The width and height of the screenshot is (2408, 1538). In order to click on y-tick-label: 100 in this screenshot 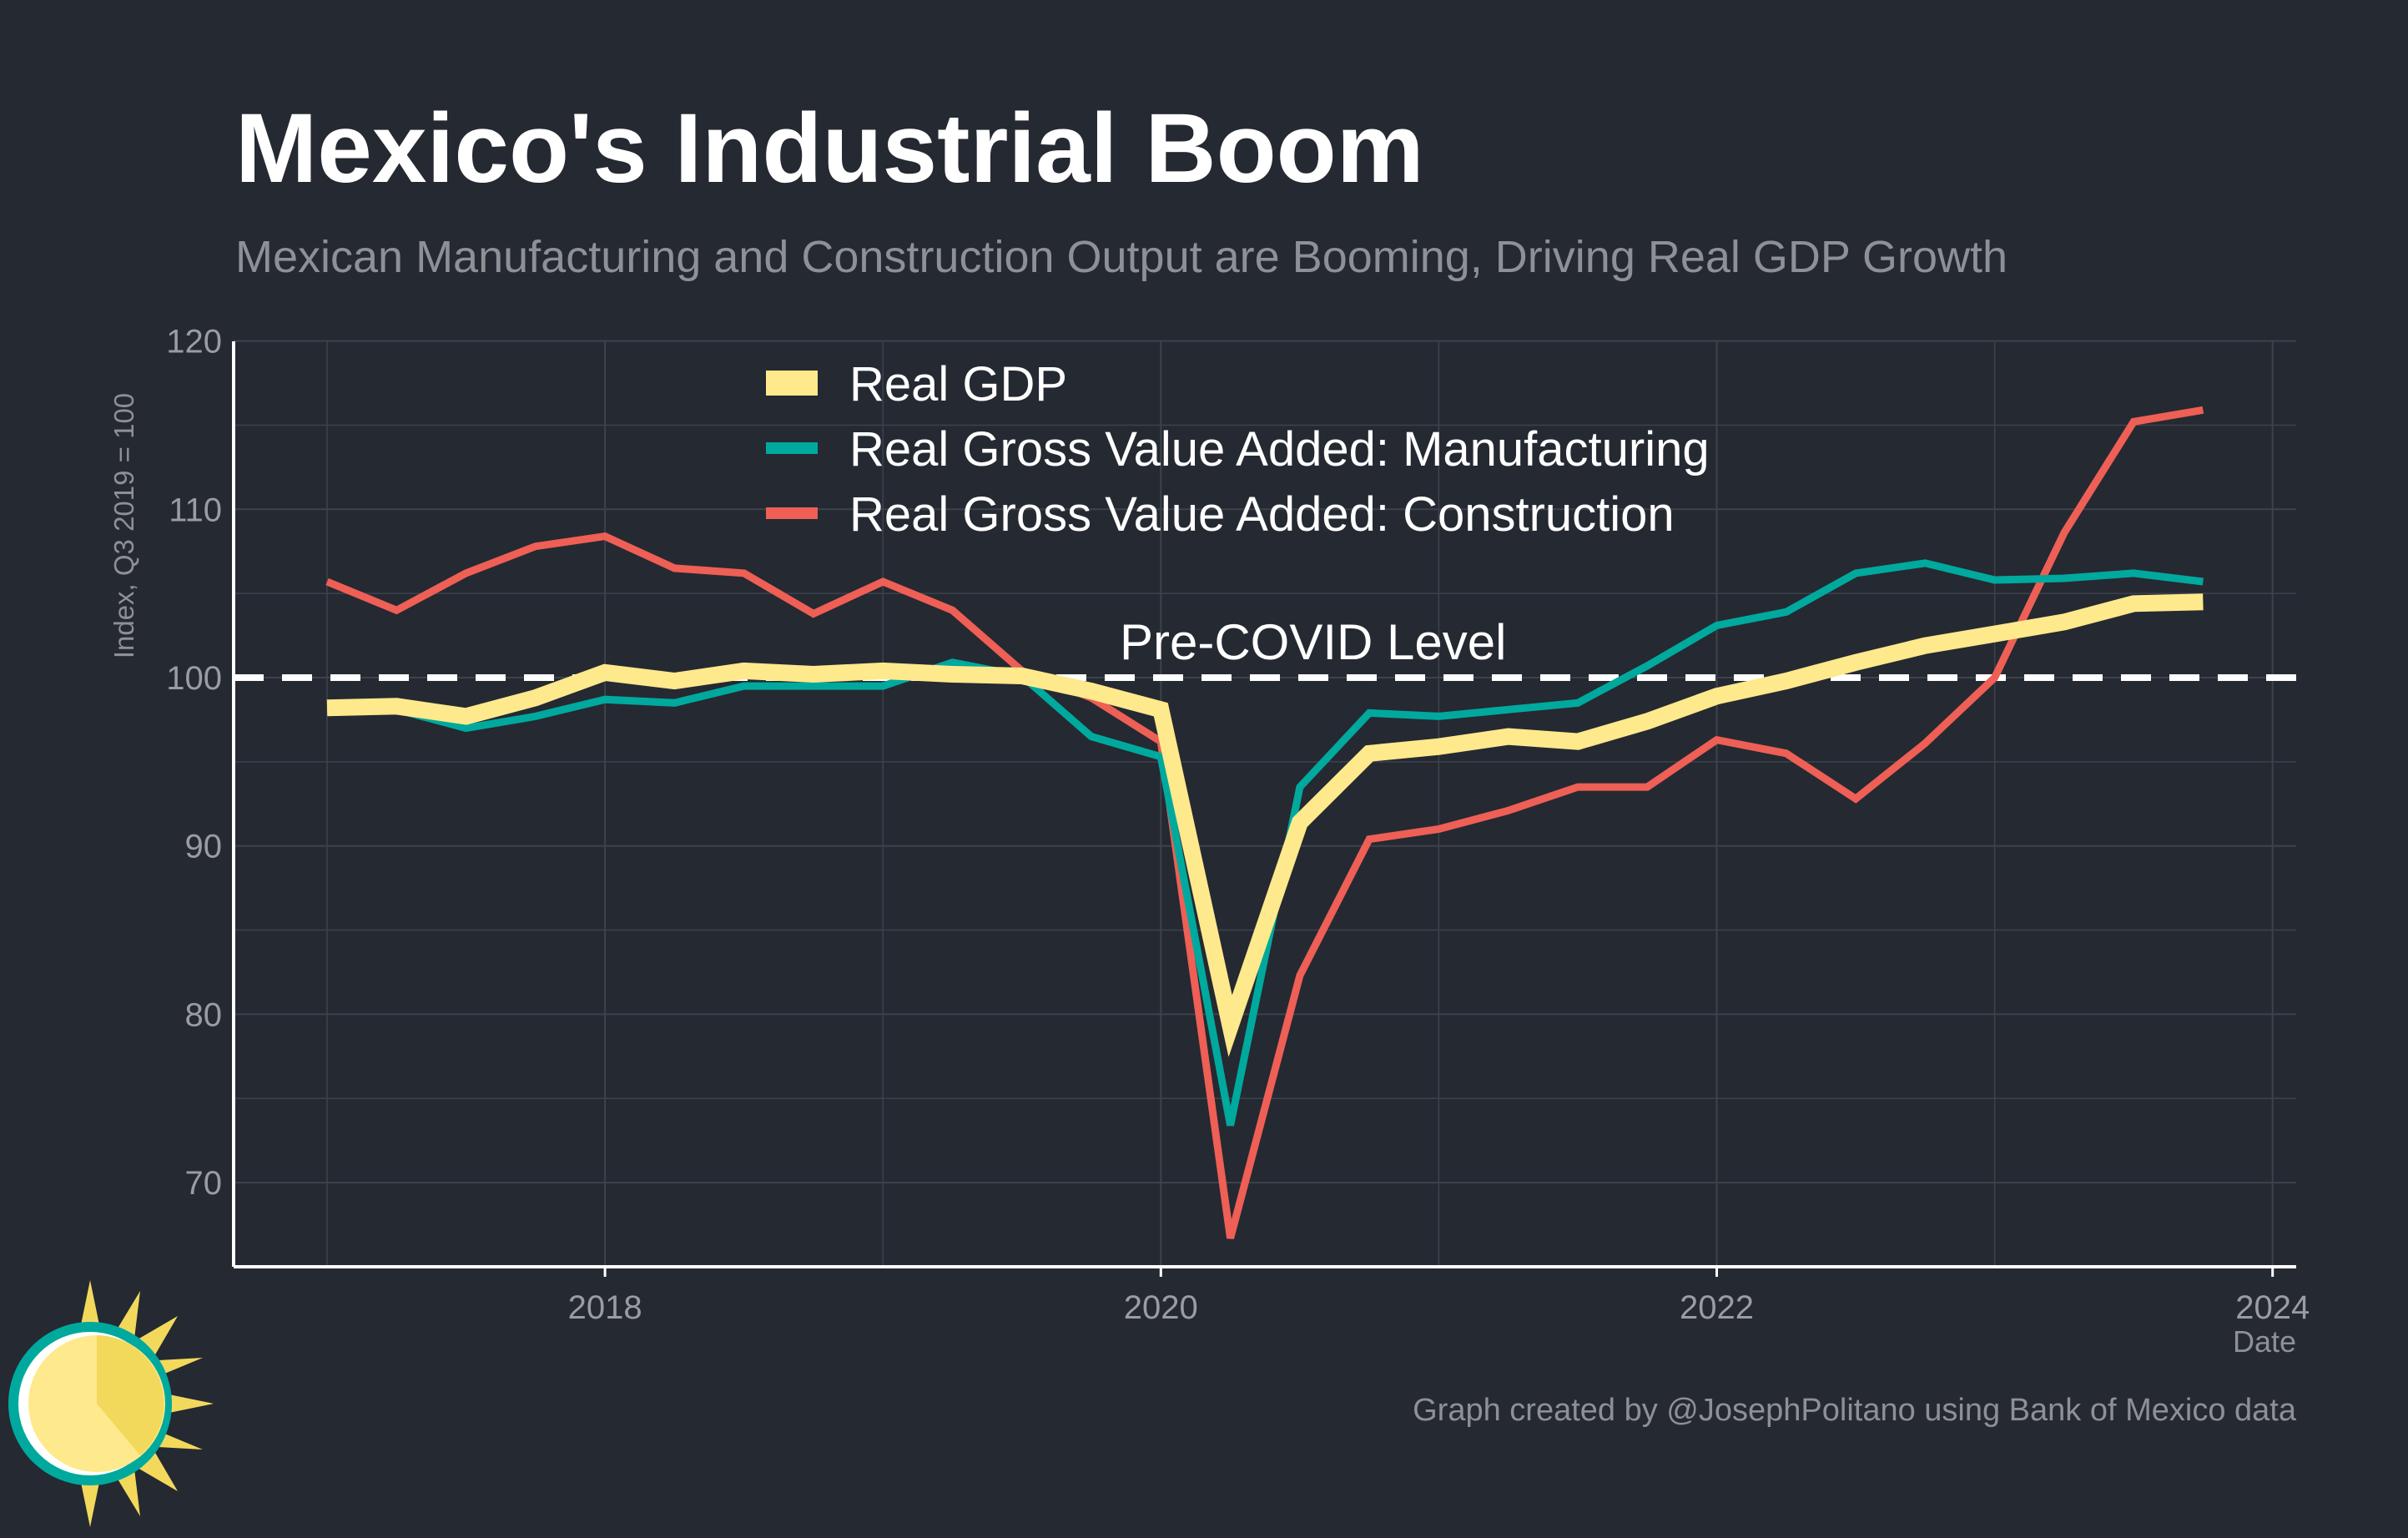, I will do `click(194, 678)`.